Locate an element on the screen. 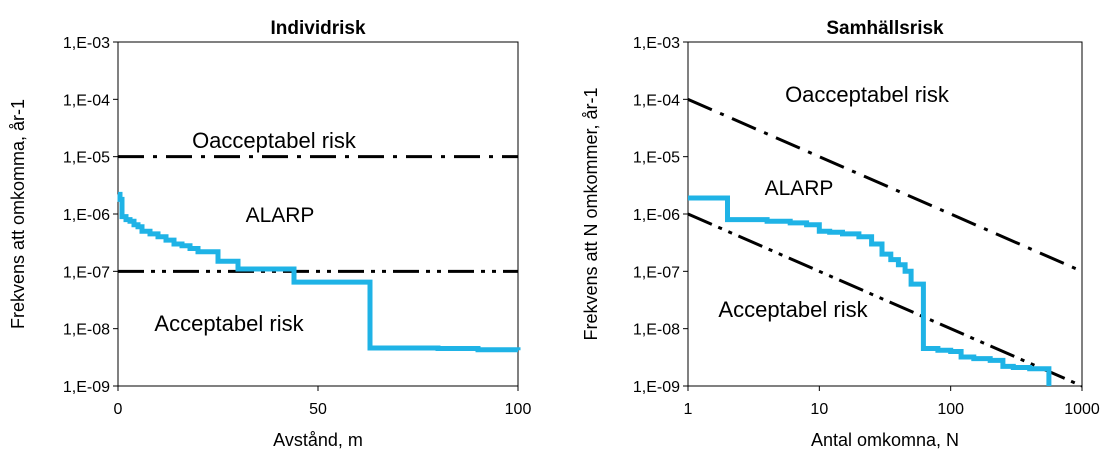 The width and height of the screenshot is (1106, 451). y-axis-label: Frekvens att omkomma, år-1 is located at coordinates (18, 214).